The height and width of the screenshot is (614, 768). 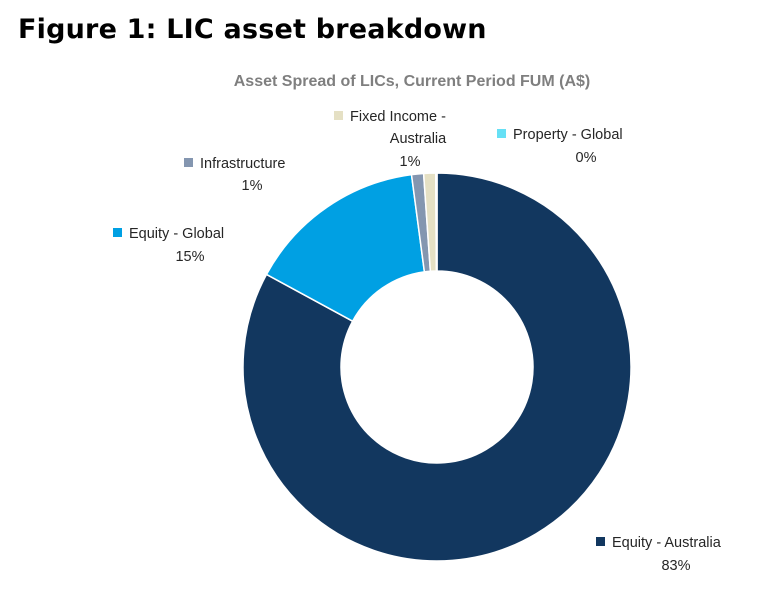 I want to click on series-name: Infrastructure, so click(x=242, y=164).